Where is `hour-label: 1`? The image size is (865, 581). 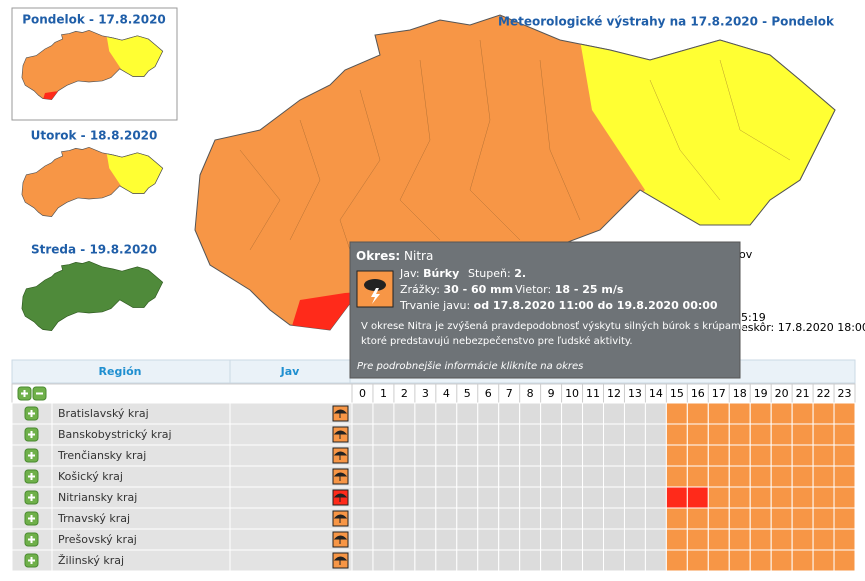
hour-label: 1 is located at coordinates (383, 393).